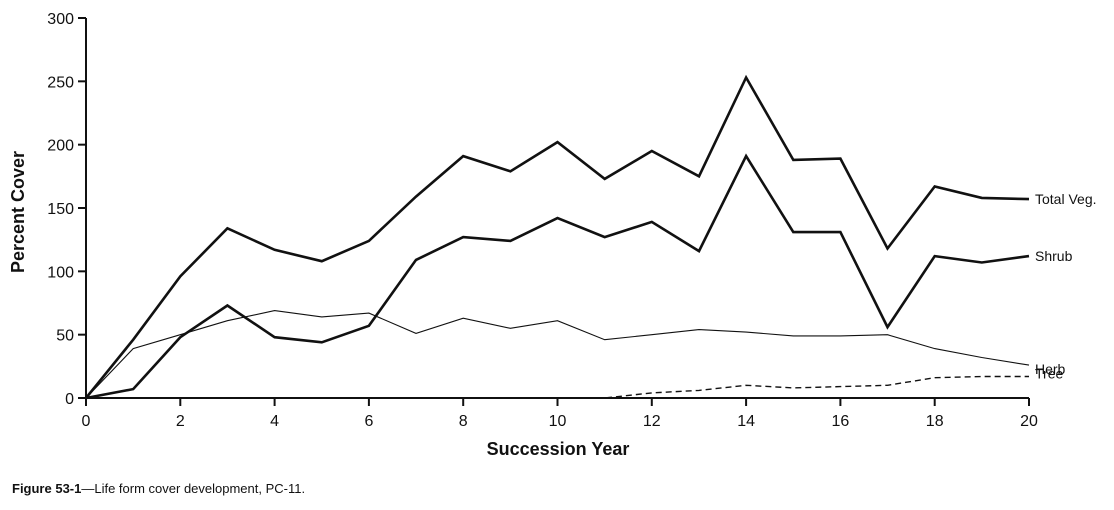  What do you see at coordinates (1029, 421) in the screenshot?
I see `x-tick-label: 20` at bounding box center [1029, 421].